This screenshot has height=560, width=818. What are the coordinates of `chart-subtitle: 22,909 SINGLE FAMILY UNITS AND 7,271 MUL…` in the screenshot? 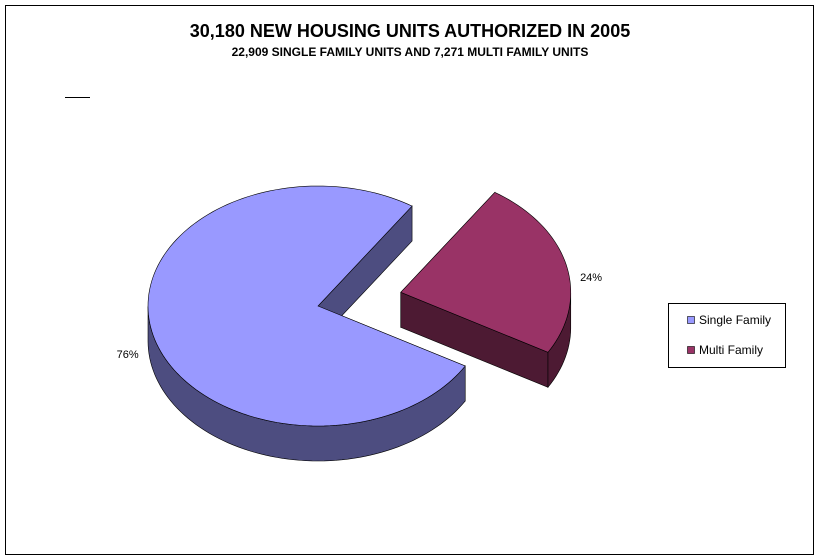 It's located at (410, 52).